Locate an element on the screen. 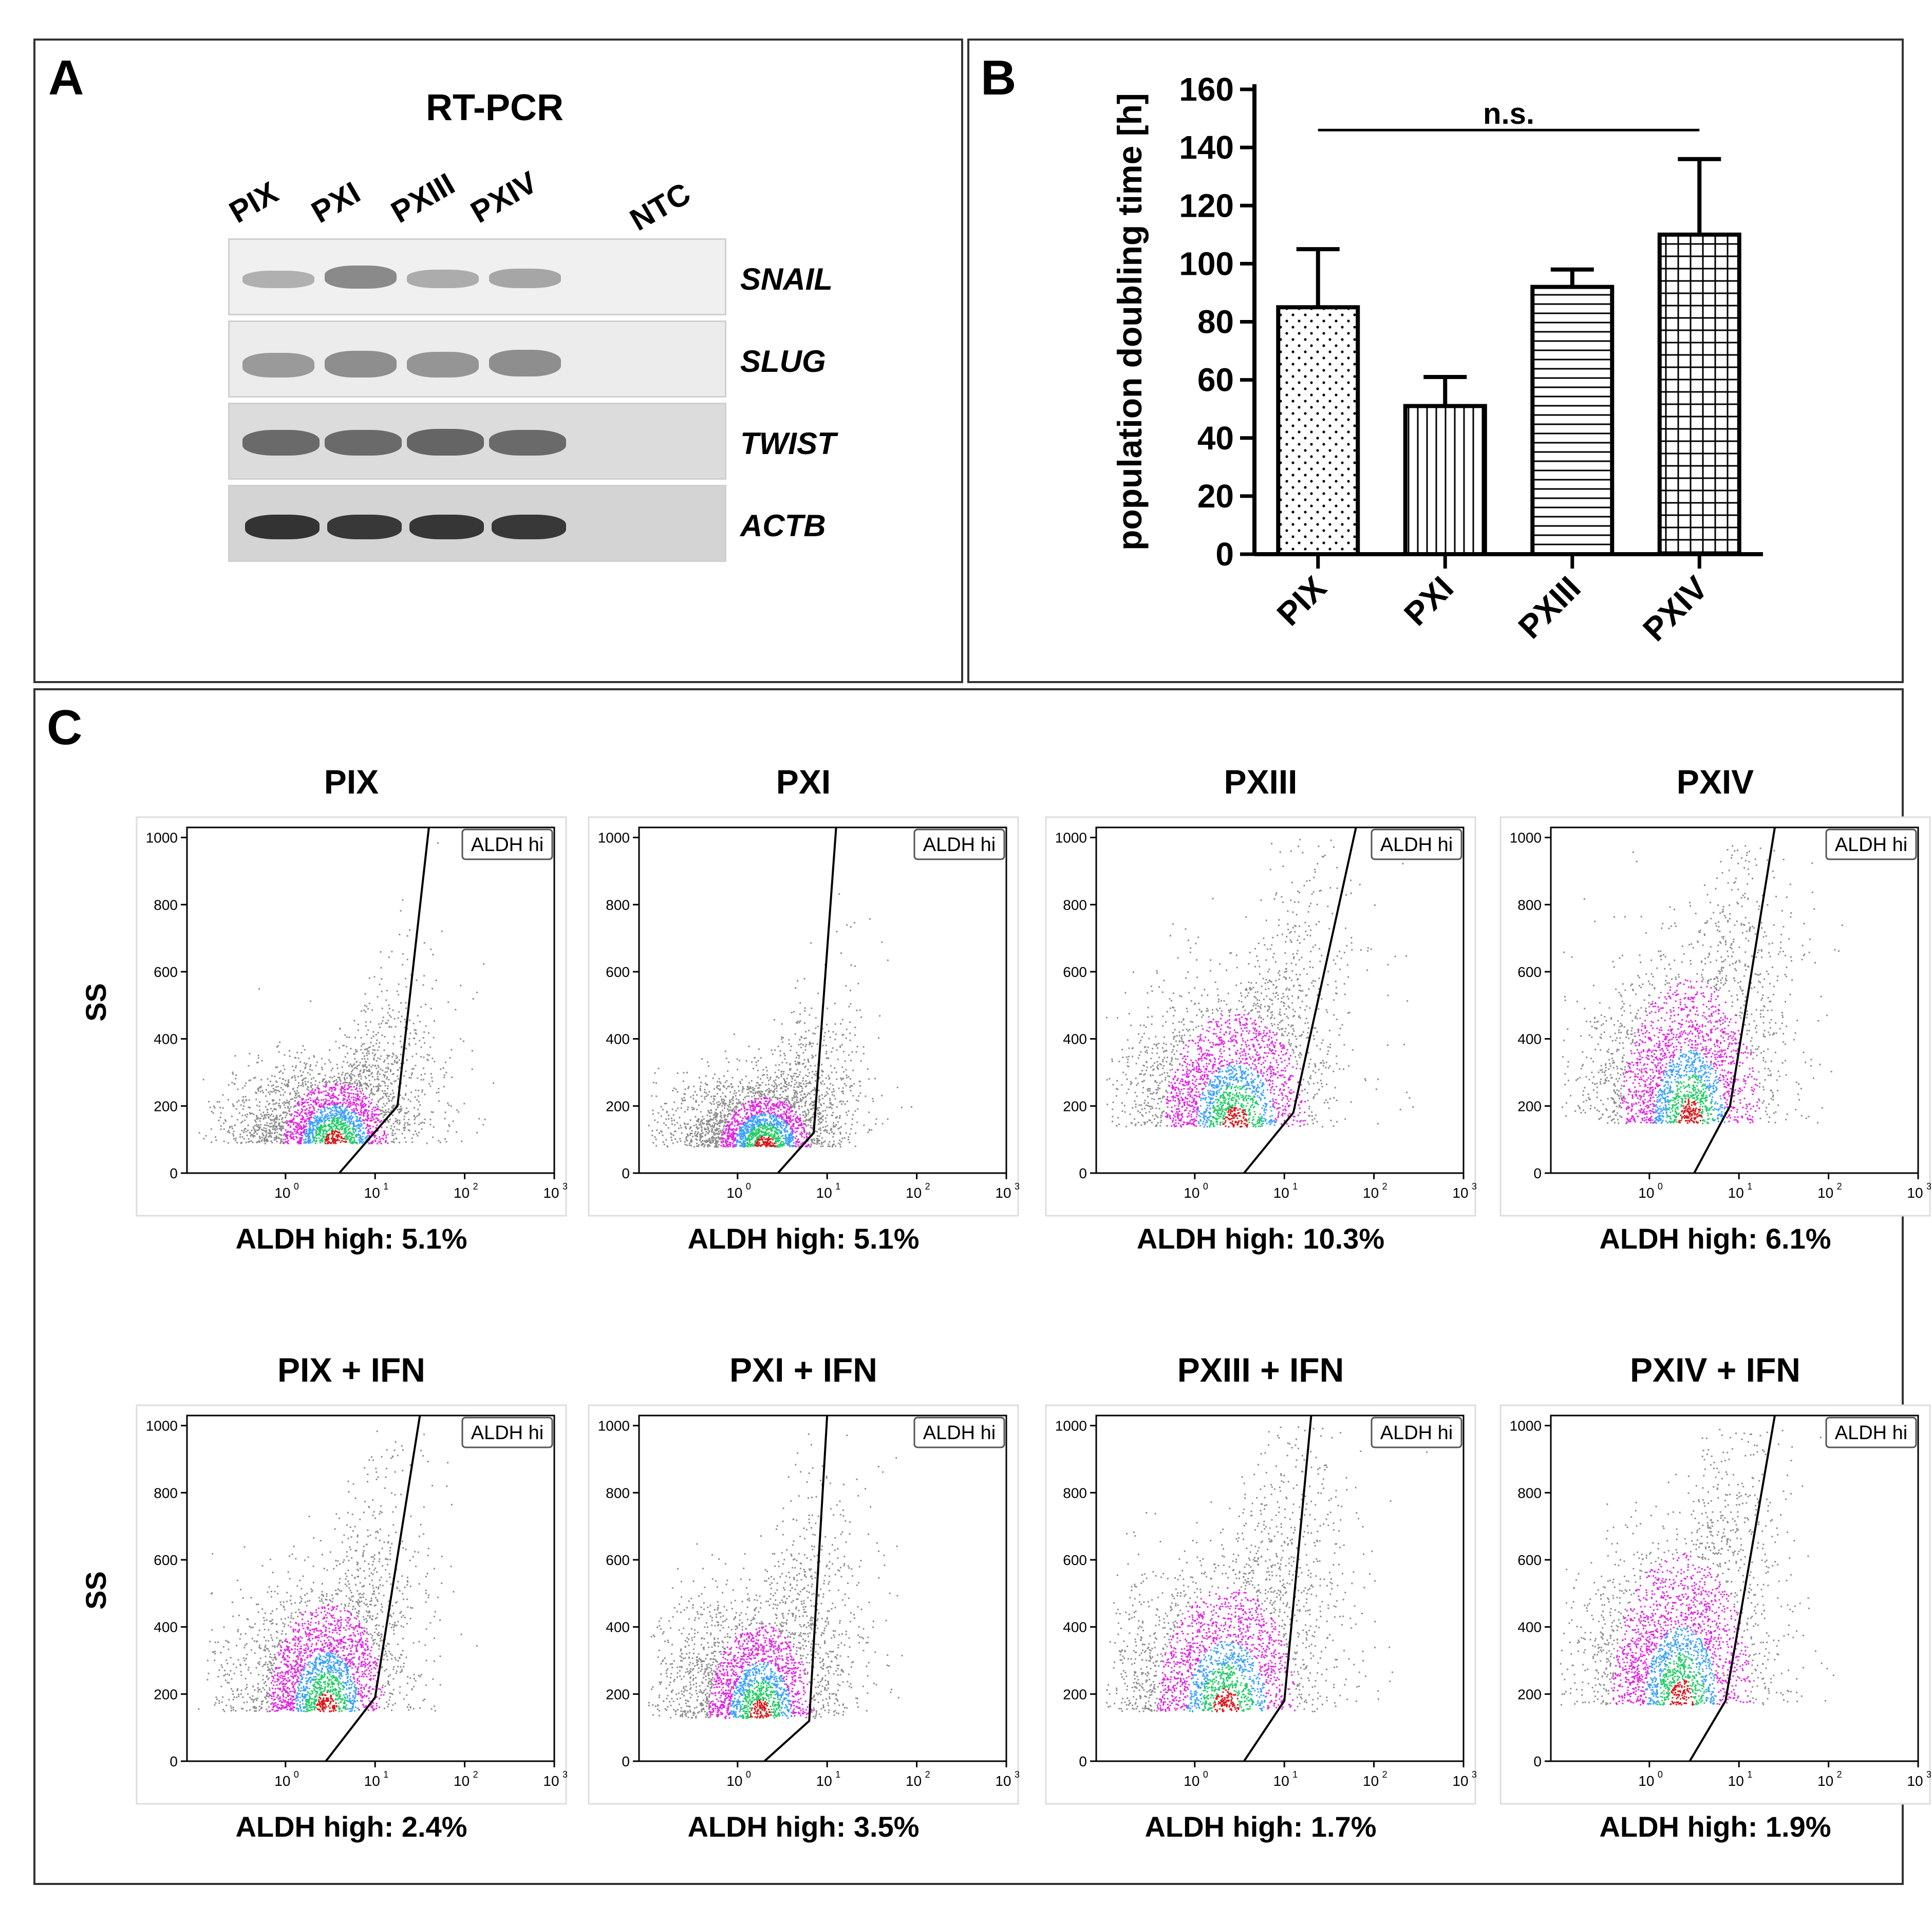 The height and width of the screenshot is (1905, 1932). aldh-high-result: ALDH high: 1.9% is located at coordinates (1715, 1826).